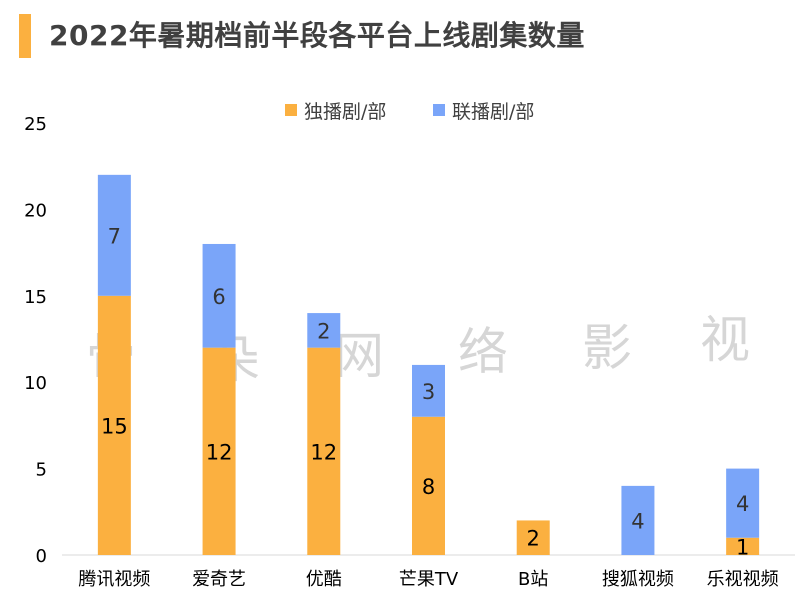 The width and height of the screenshot is (806, 601). What do you see at coordinates (345, 112) in the screenshot?
I see `legend-label: 独播剧/部` at bounding box center [345, 112].